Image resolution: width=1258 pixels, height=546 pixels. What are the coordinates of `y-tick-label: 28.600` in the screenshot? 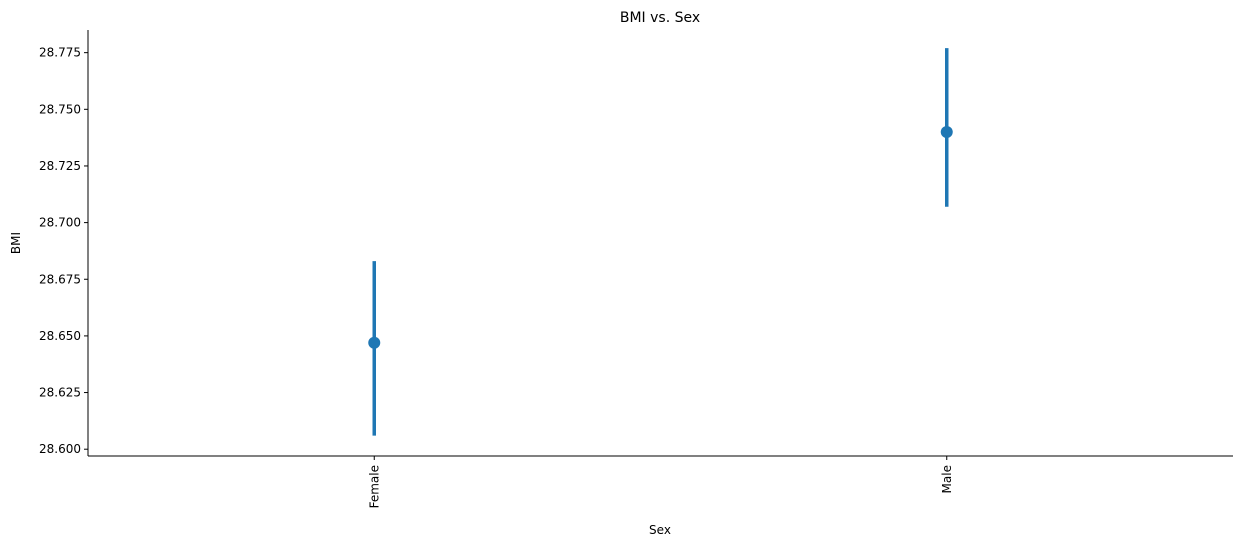 It's located at (60, 449).